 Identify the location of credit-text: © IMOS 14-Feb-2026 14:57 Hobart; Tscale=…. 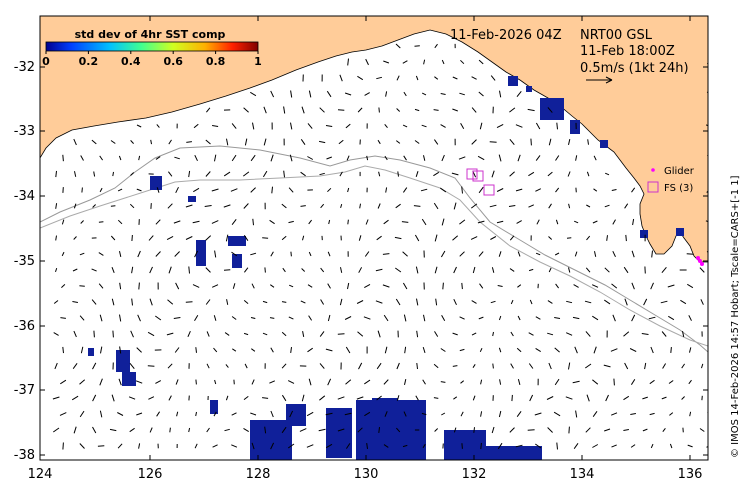
(735, 316).